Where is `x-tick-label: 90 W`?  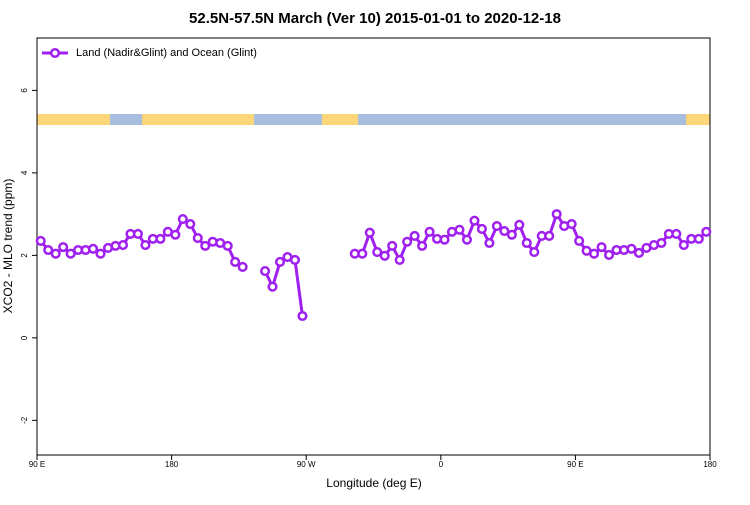 x-tick-label: 90 W is located at coordinates (306, 464).